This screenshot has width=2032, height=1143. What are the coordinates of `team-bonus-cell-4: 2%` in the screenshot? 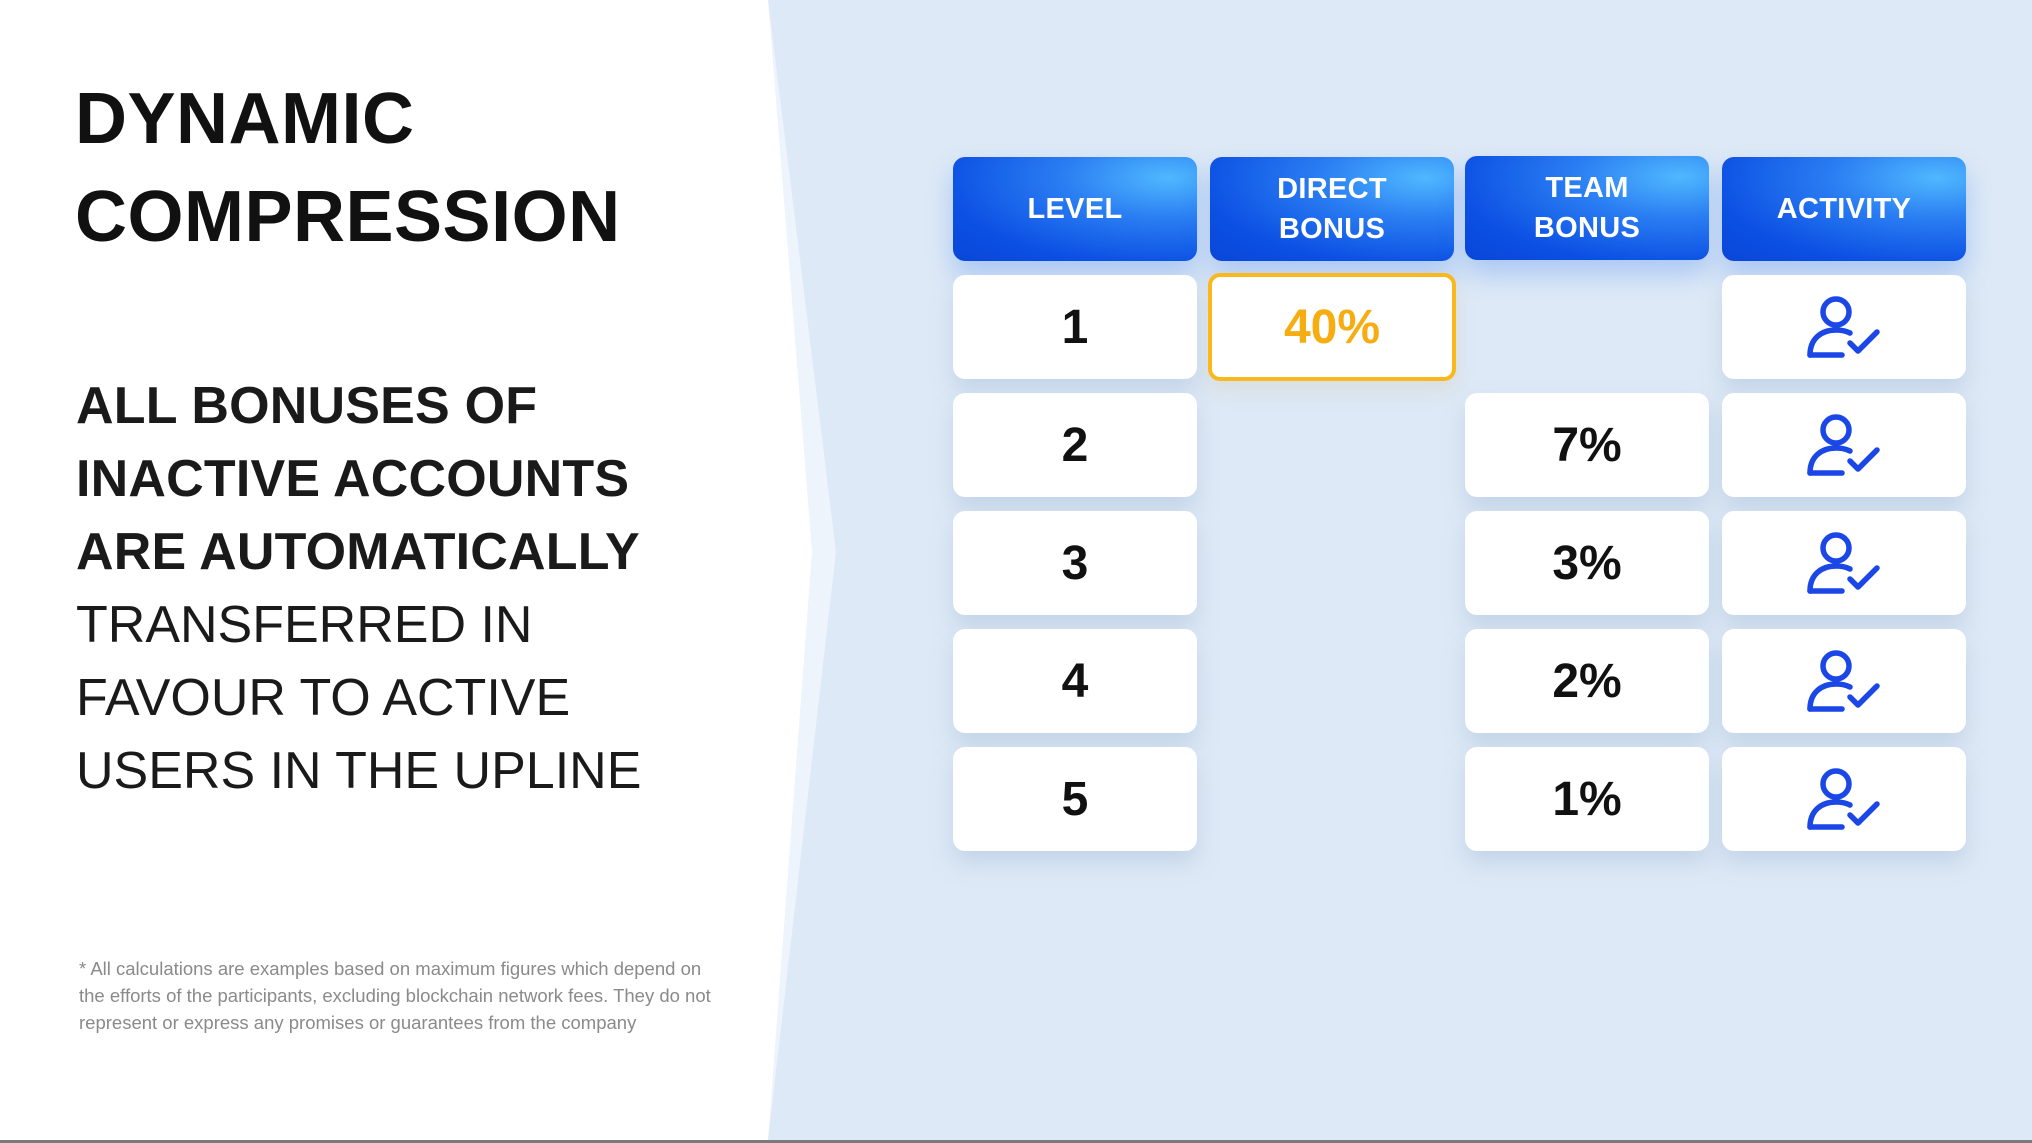 It's located at (1587, 681).